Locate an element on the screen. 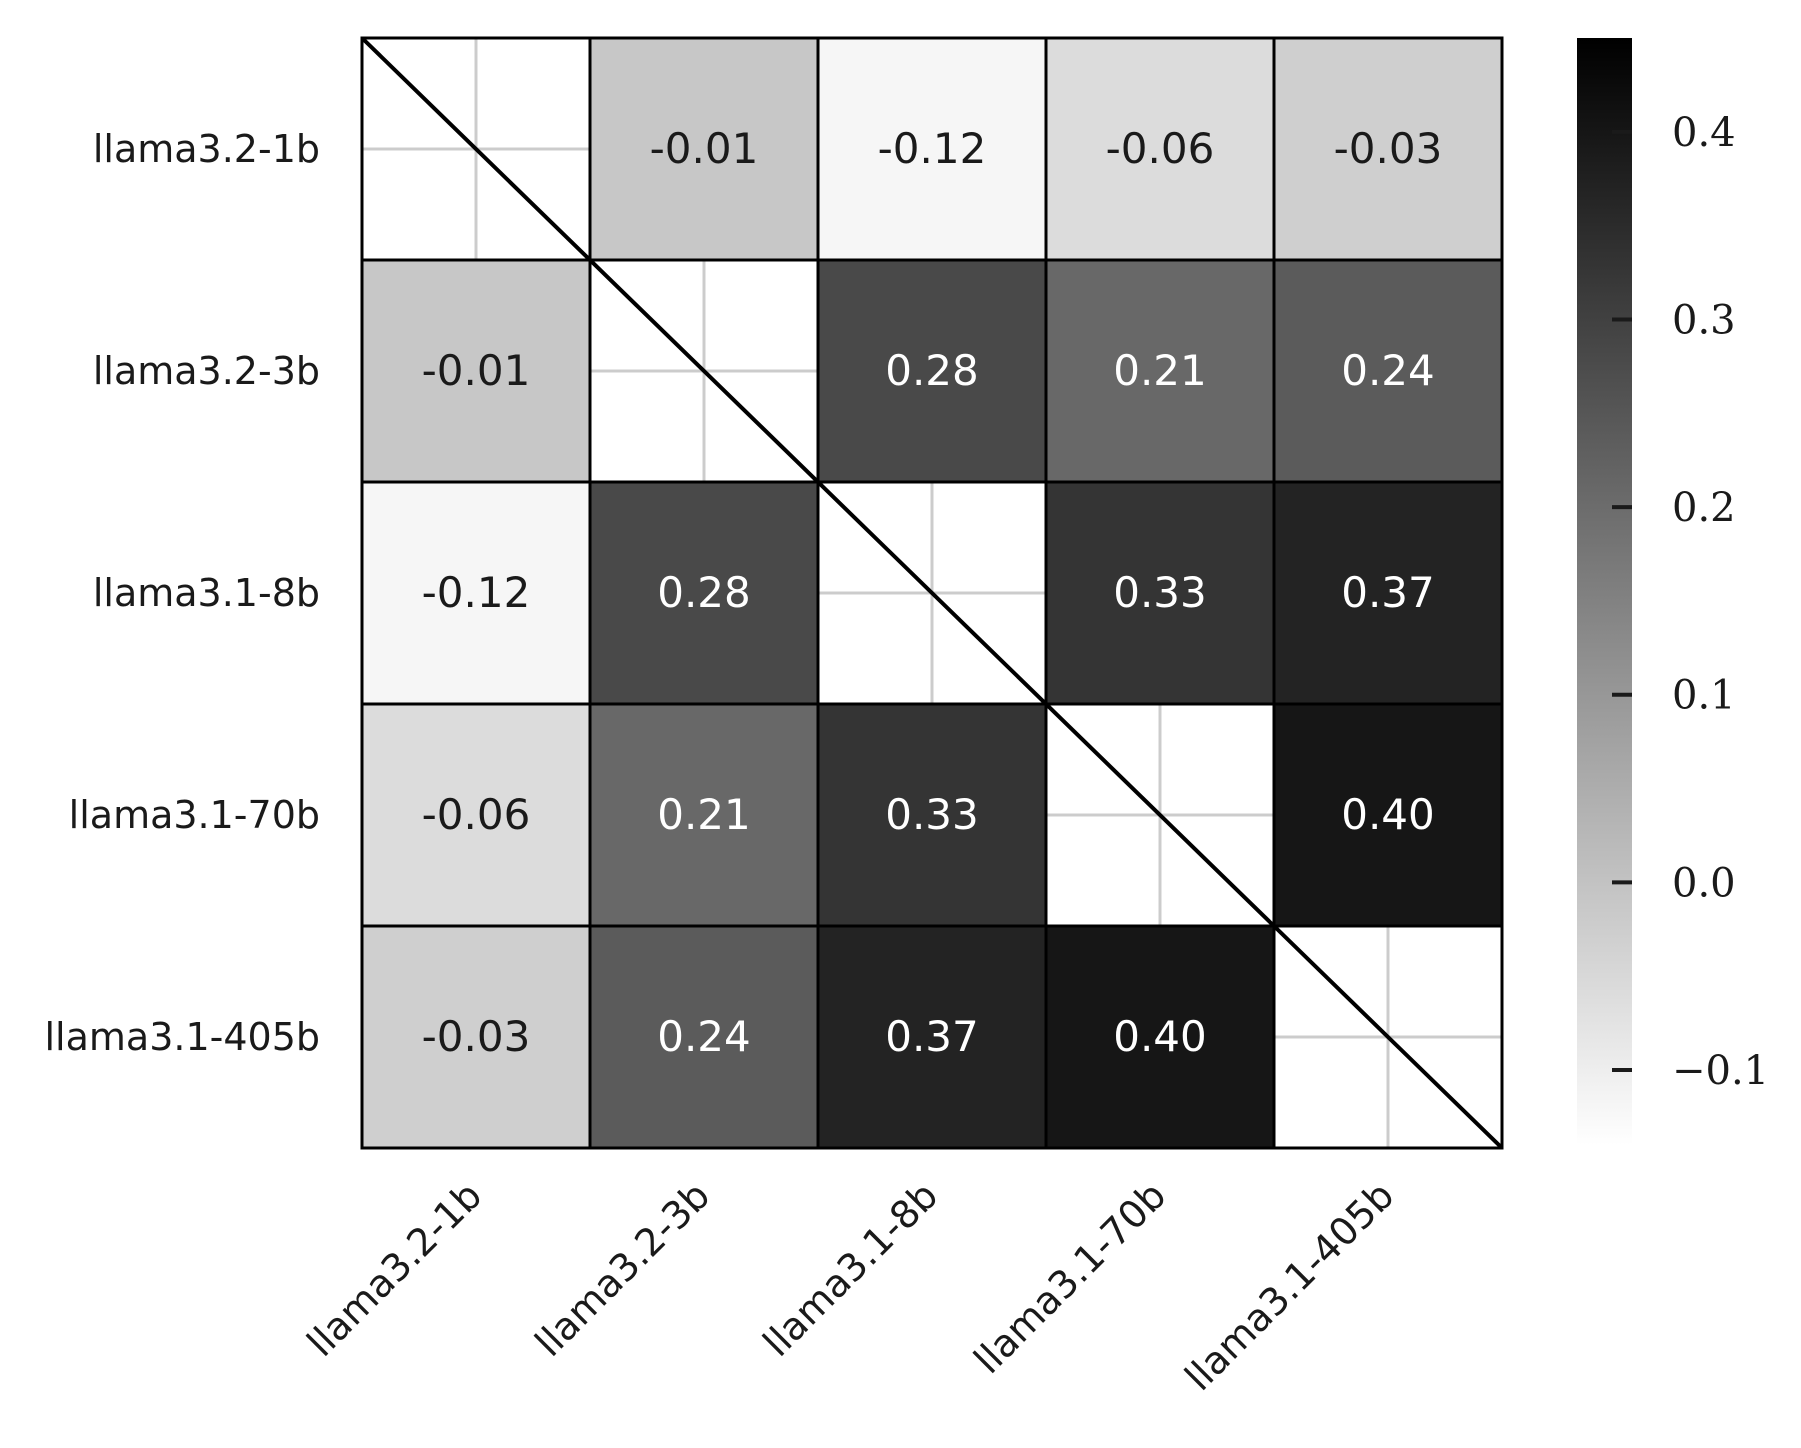 The height and width of the screenshot is (1448, 1801). colorbar-tick-label: 0.1 is located at coordinates (1704, 696).